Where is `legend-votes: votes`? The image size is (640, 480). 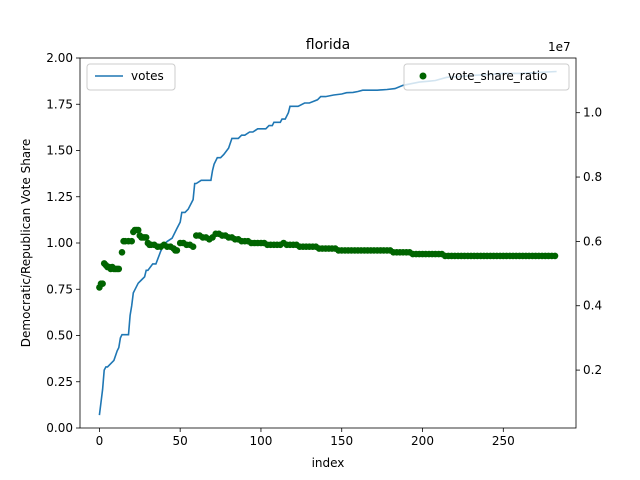
legend-votes: votes is located at coordinates (131, 77).